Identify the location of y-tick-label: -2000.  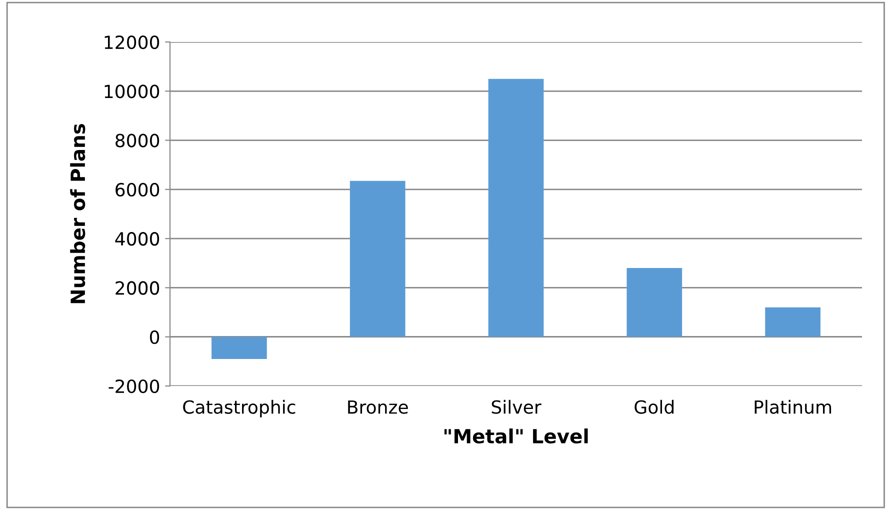
(134, 386).